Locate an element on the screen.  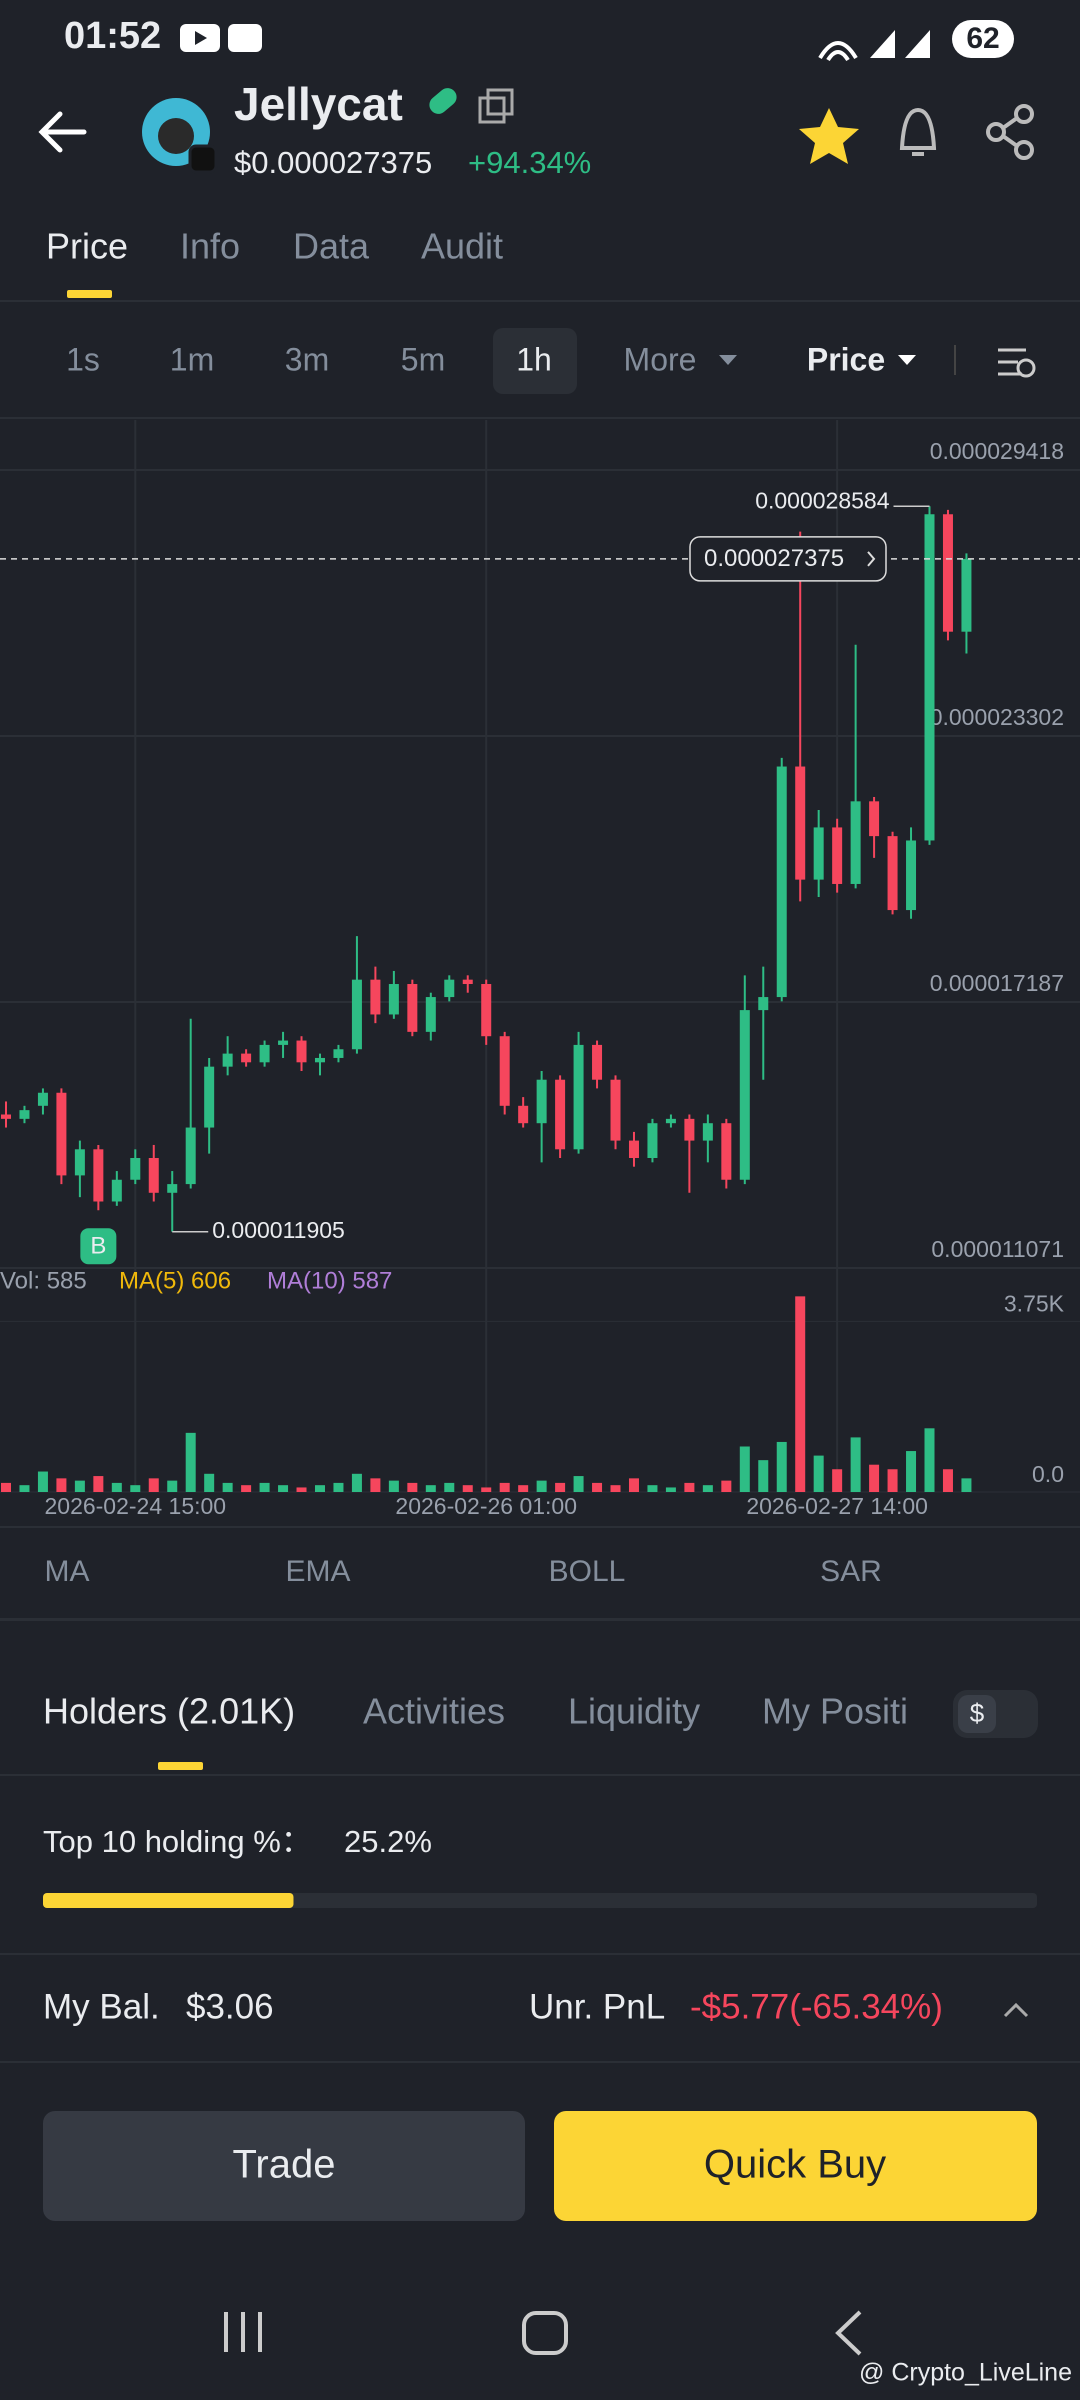
interval: 1m is located at coordinates (192, 359).